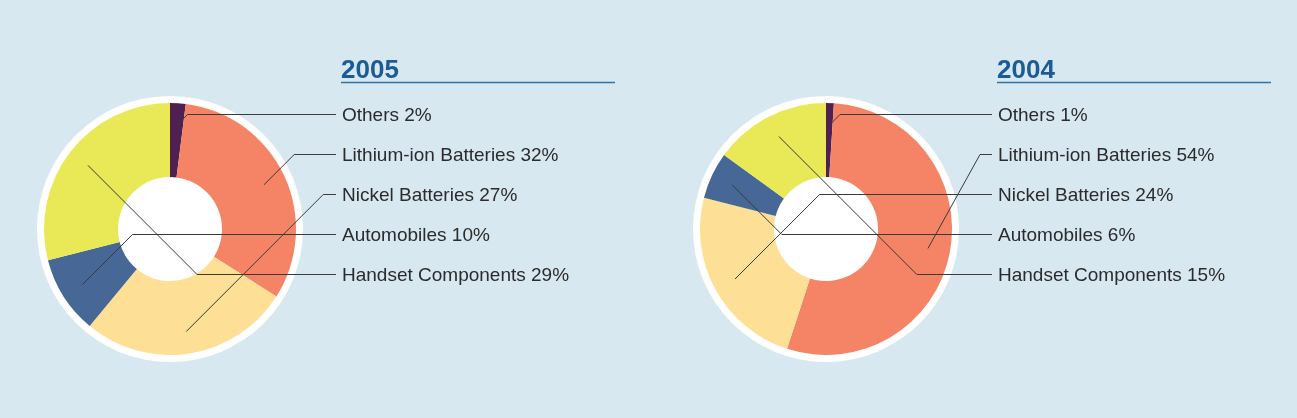 The image size is (1297, 418). What do you see at coordinates (1106, 154) in the screenshot?
I see `slice-label: Lithium-ion Batteries 54%` at bounding box center [1106, 154].